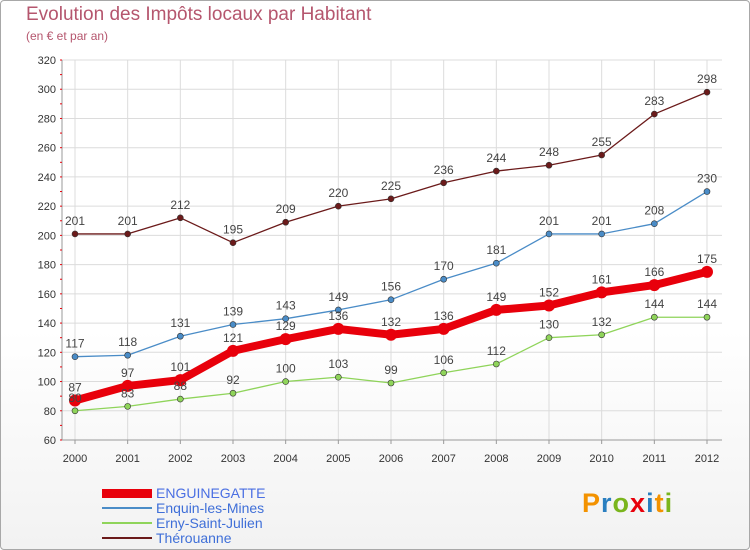 This screenshot has height=550, width=750. What do you see at coordinates (443, 459) in the screenshot?
I see `x-tick-label: 2007` at bounding box center [443, 459].